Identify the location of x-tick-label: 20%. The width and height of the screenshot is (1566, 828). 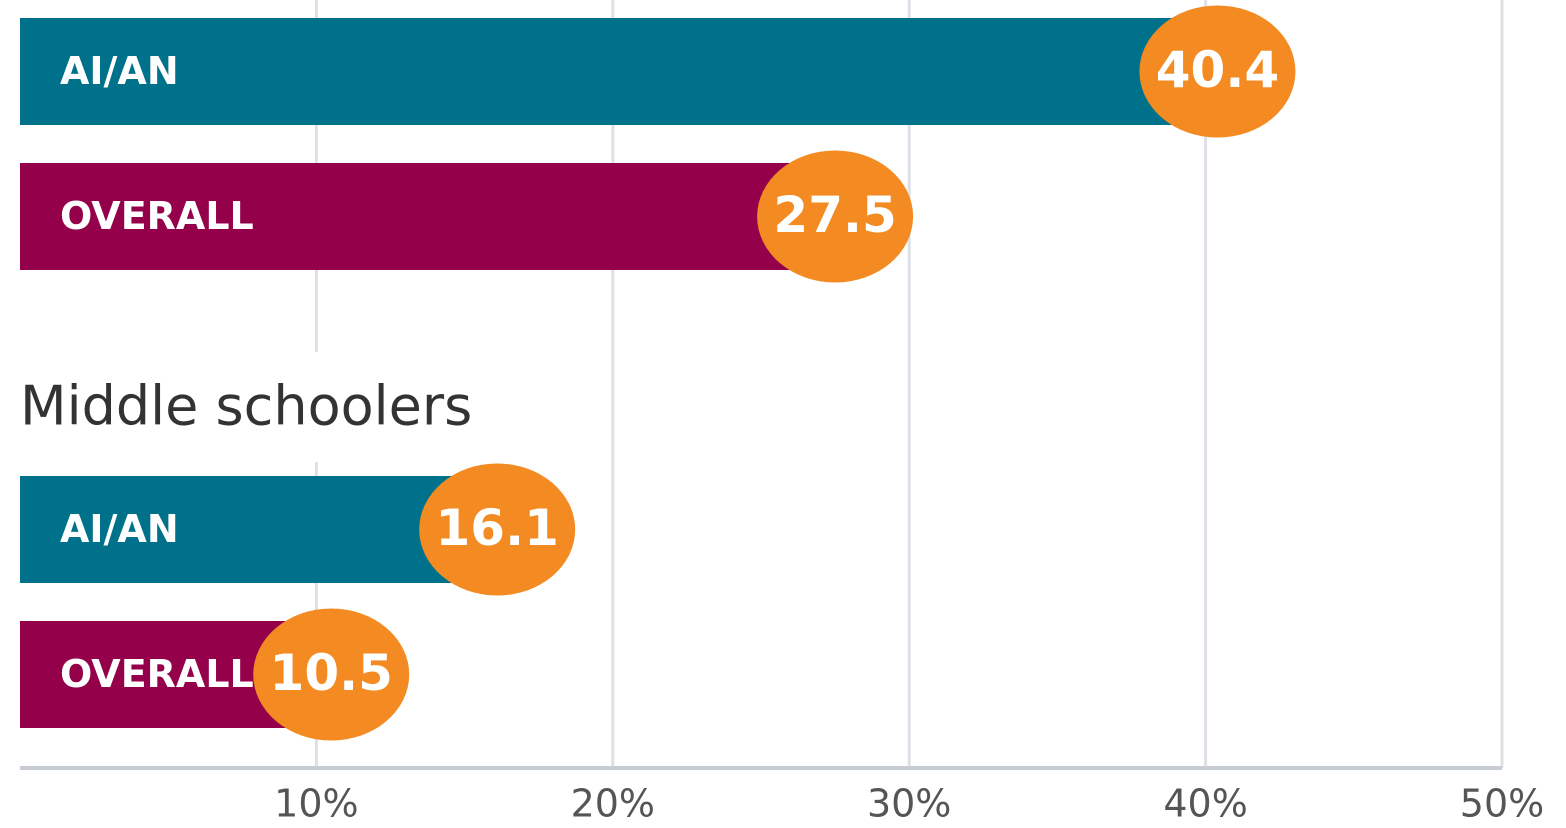
(613, 804).